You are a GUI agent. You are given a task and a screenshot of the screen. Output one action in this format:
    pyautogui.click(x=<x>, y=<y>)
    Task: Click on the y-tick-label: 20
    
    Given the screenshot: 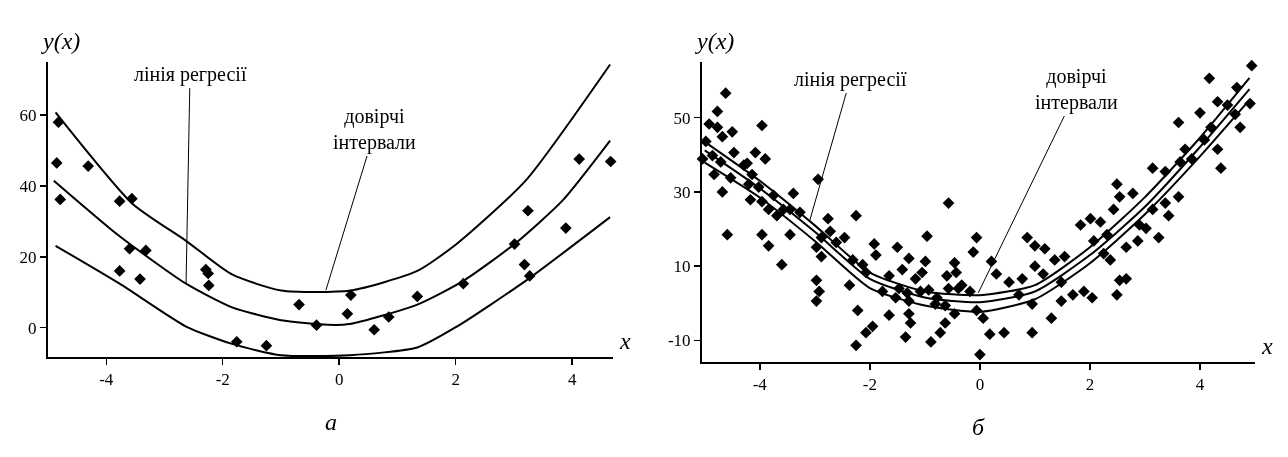 What is the action you would take?
    pyautogui.click(x=28, y=257)
    